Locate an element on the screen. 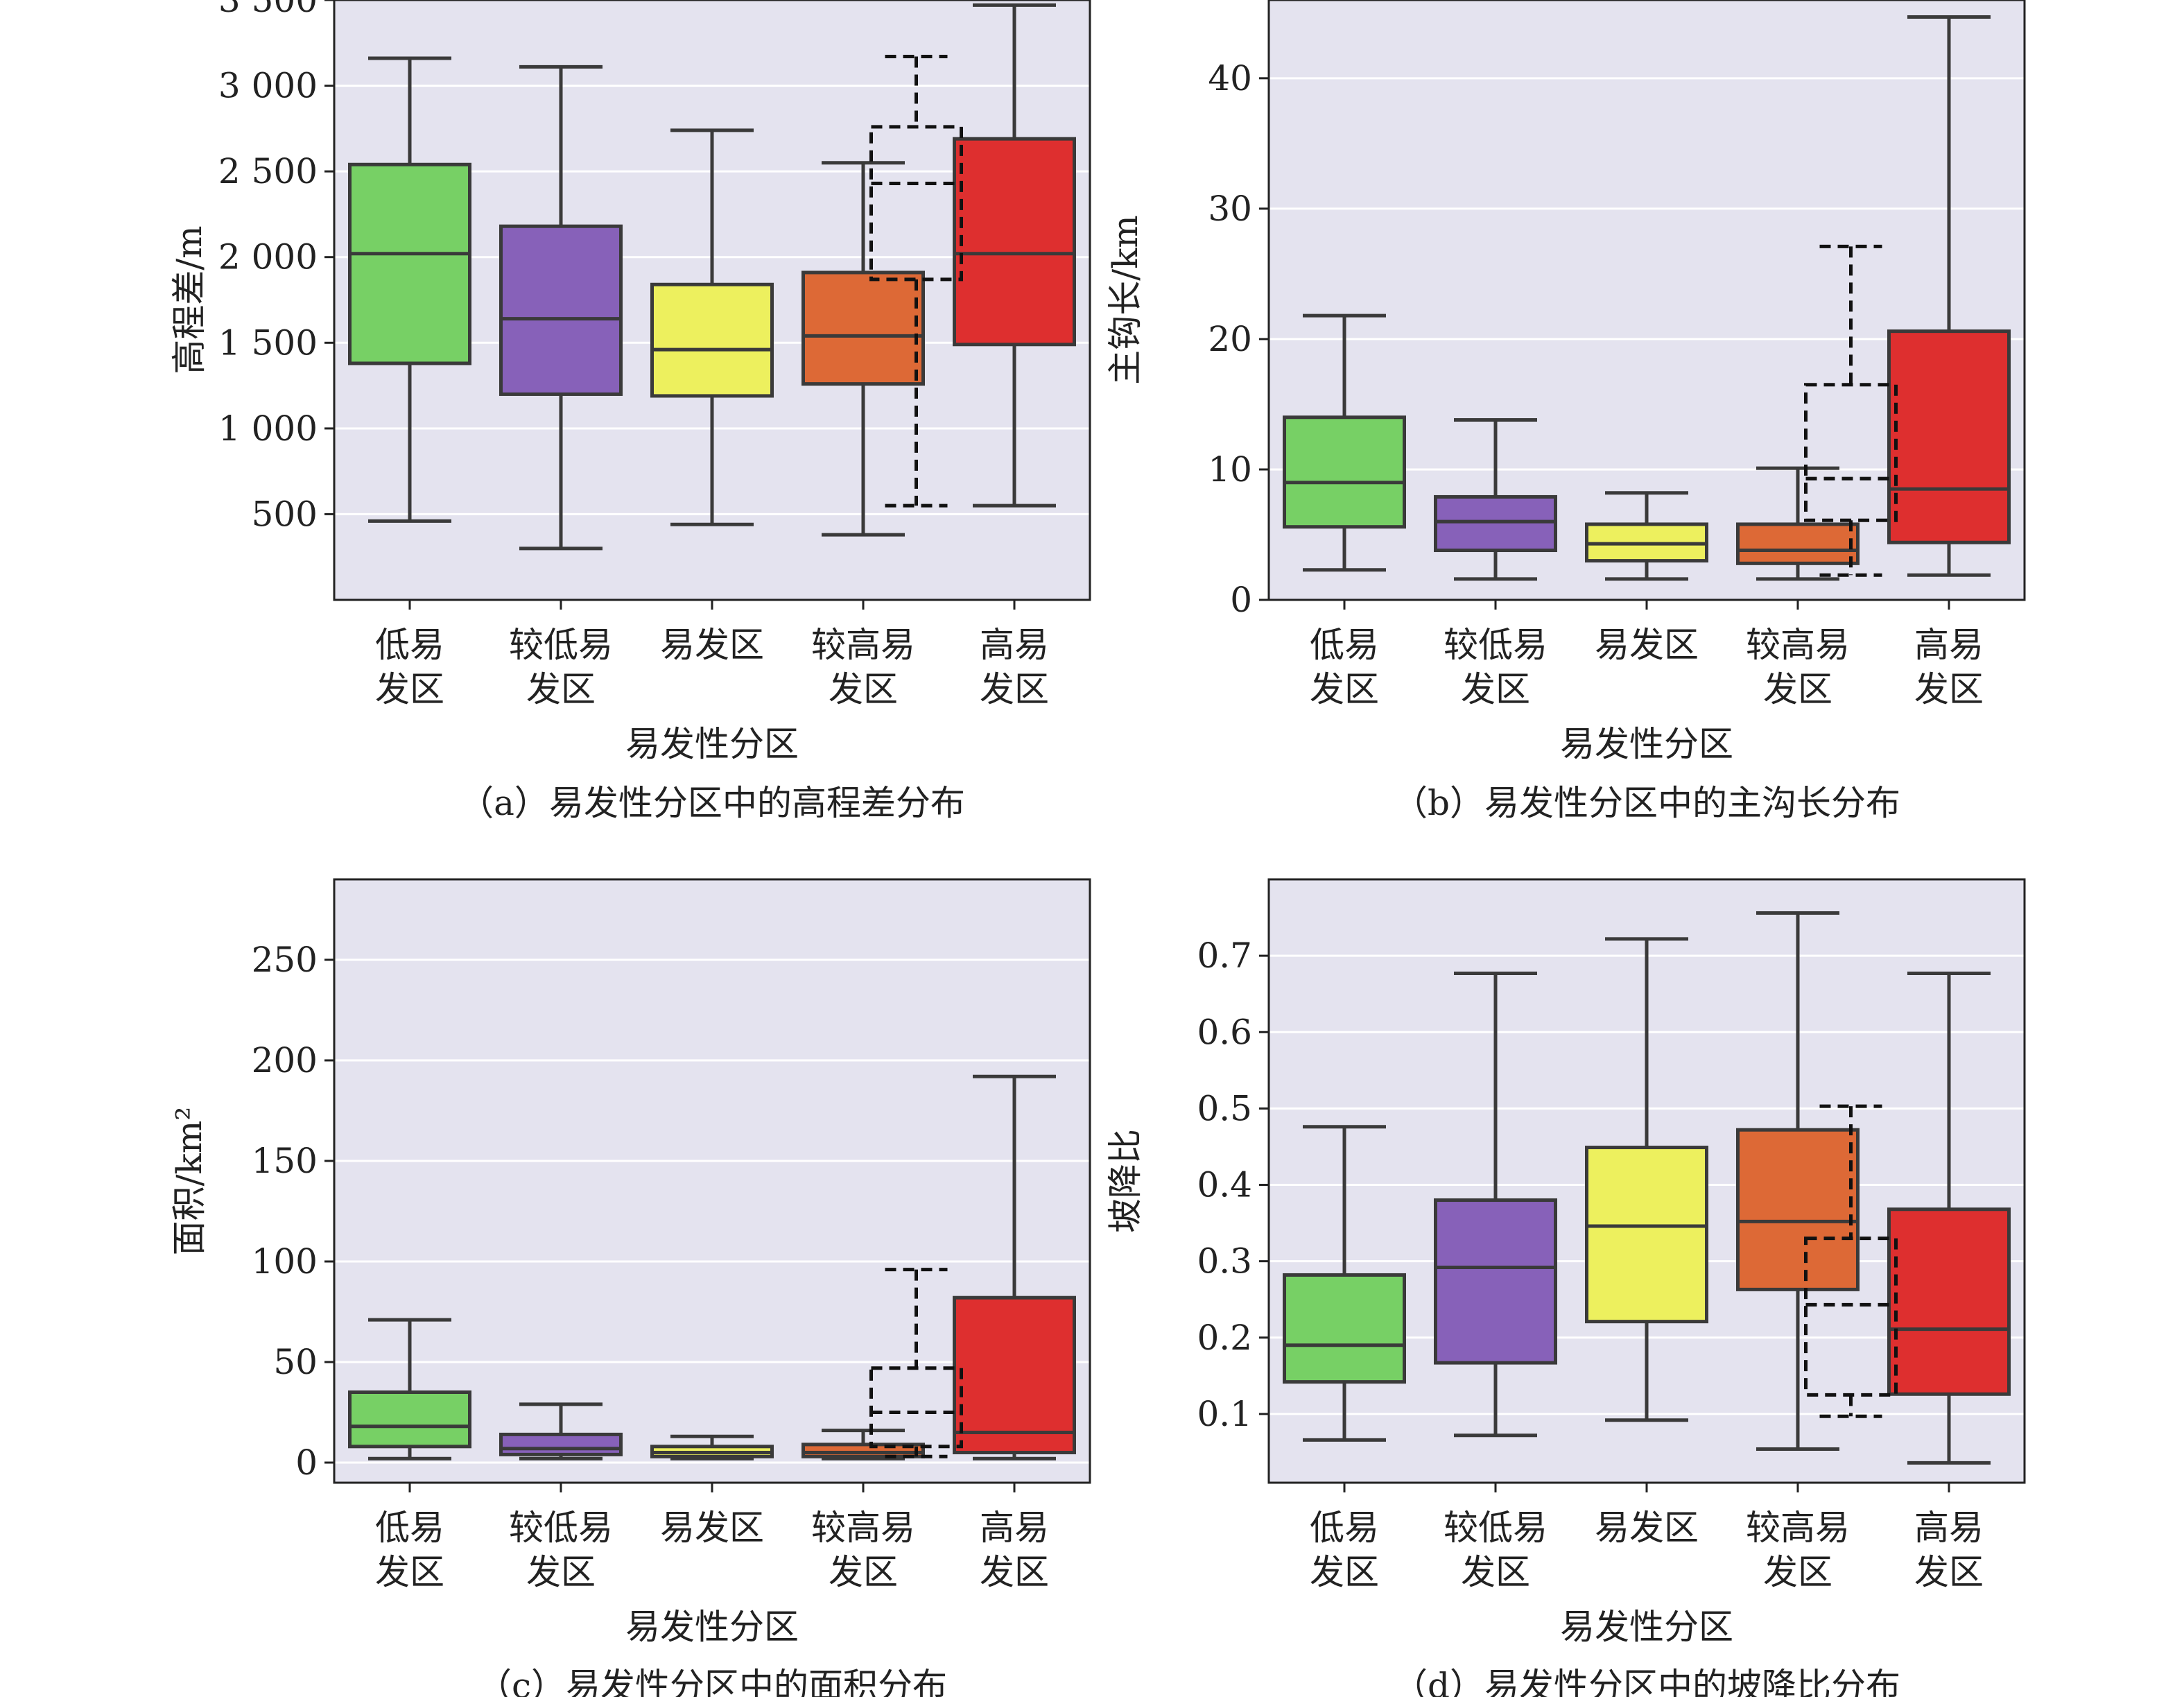 The height and width of the screenshot is (1697, 2184). panel-caption: （a）易发性分区中的高程差分布 is located at coordinates (712, 803).